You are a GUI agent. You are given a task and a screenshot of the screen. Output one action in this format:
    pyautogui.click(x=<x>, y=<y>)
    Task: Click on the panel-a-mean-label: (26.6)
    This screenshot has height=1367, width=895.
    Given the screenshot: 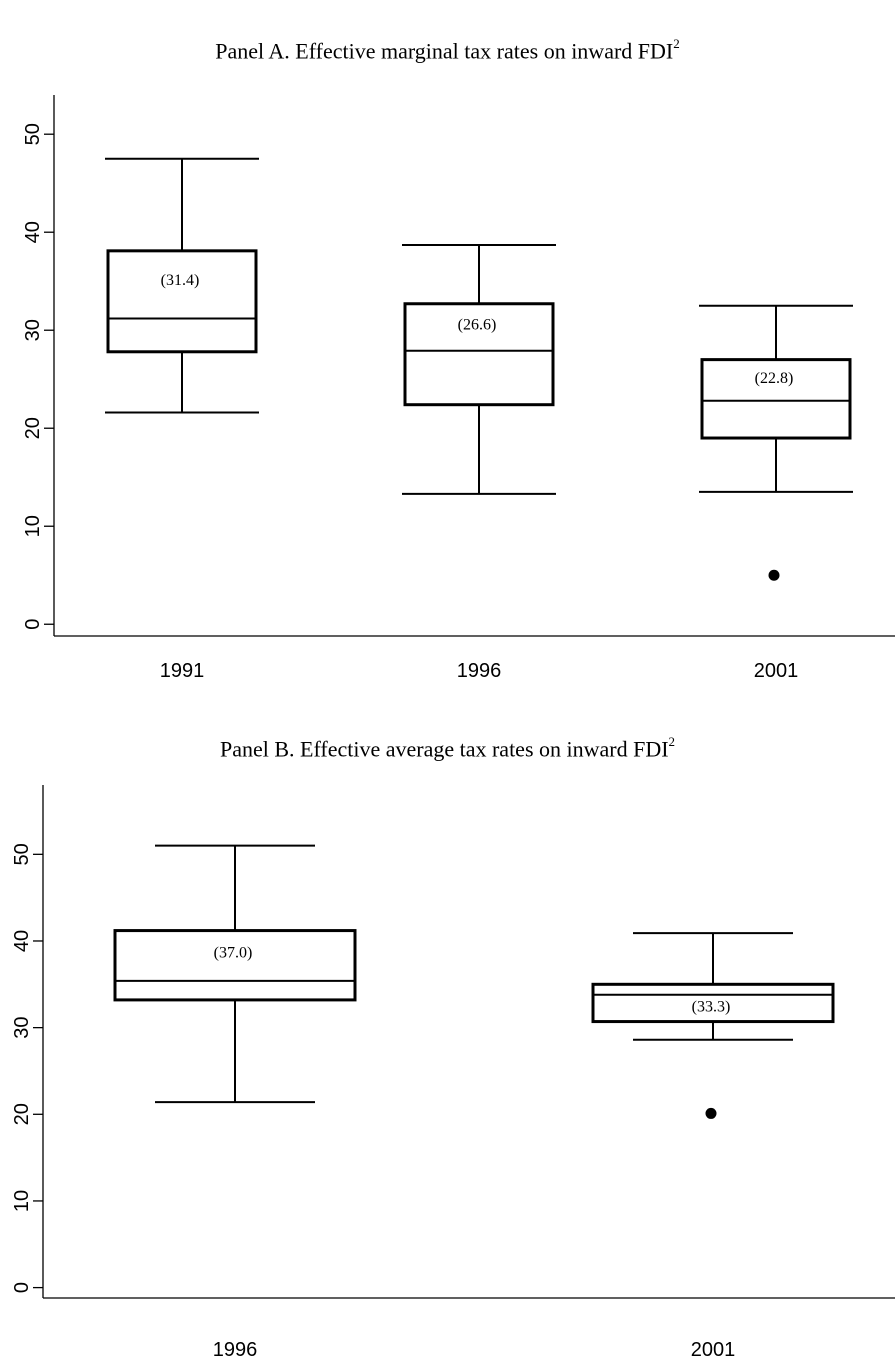 What is the action you would take?
    pyautogui.click(x=477, y=325)
    